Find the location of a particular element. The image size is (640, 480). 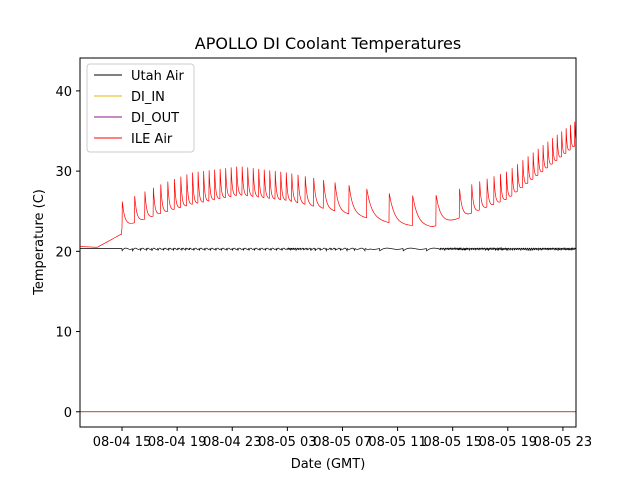

x-tick-label: 08-04 19 is located at coordinates (177, 442).